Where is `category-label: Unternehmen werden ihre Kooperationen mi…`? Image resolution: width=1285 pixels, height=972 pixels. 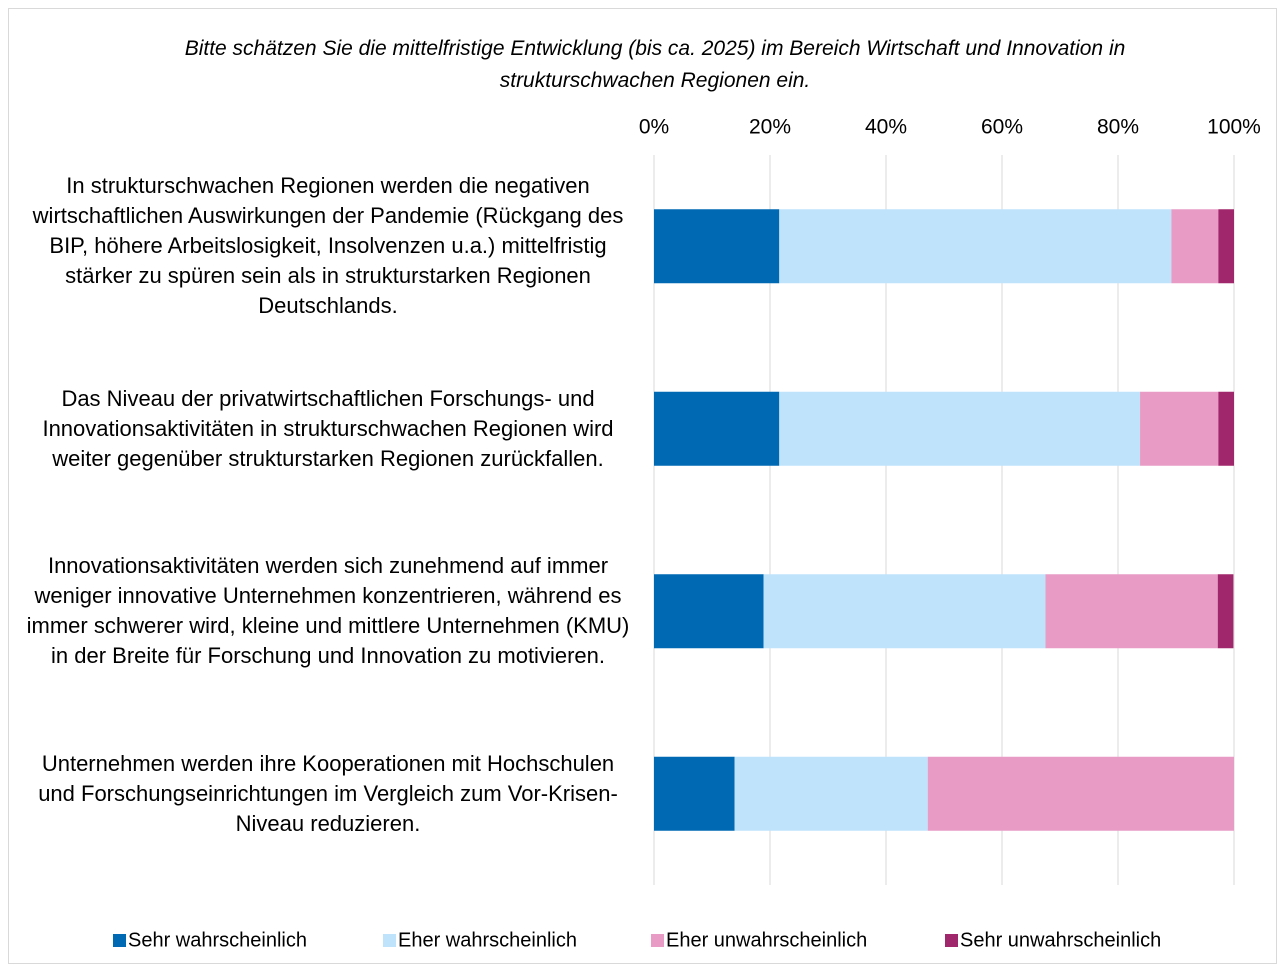
category-label: Unternehmen werden ihre Kooperationen mi… is located at coordinates (328, 793).